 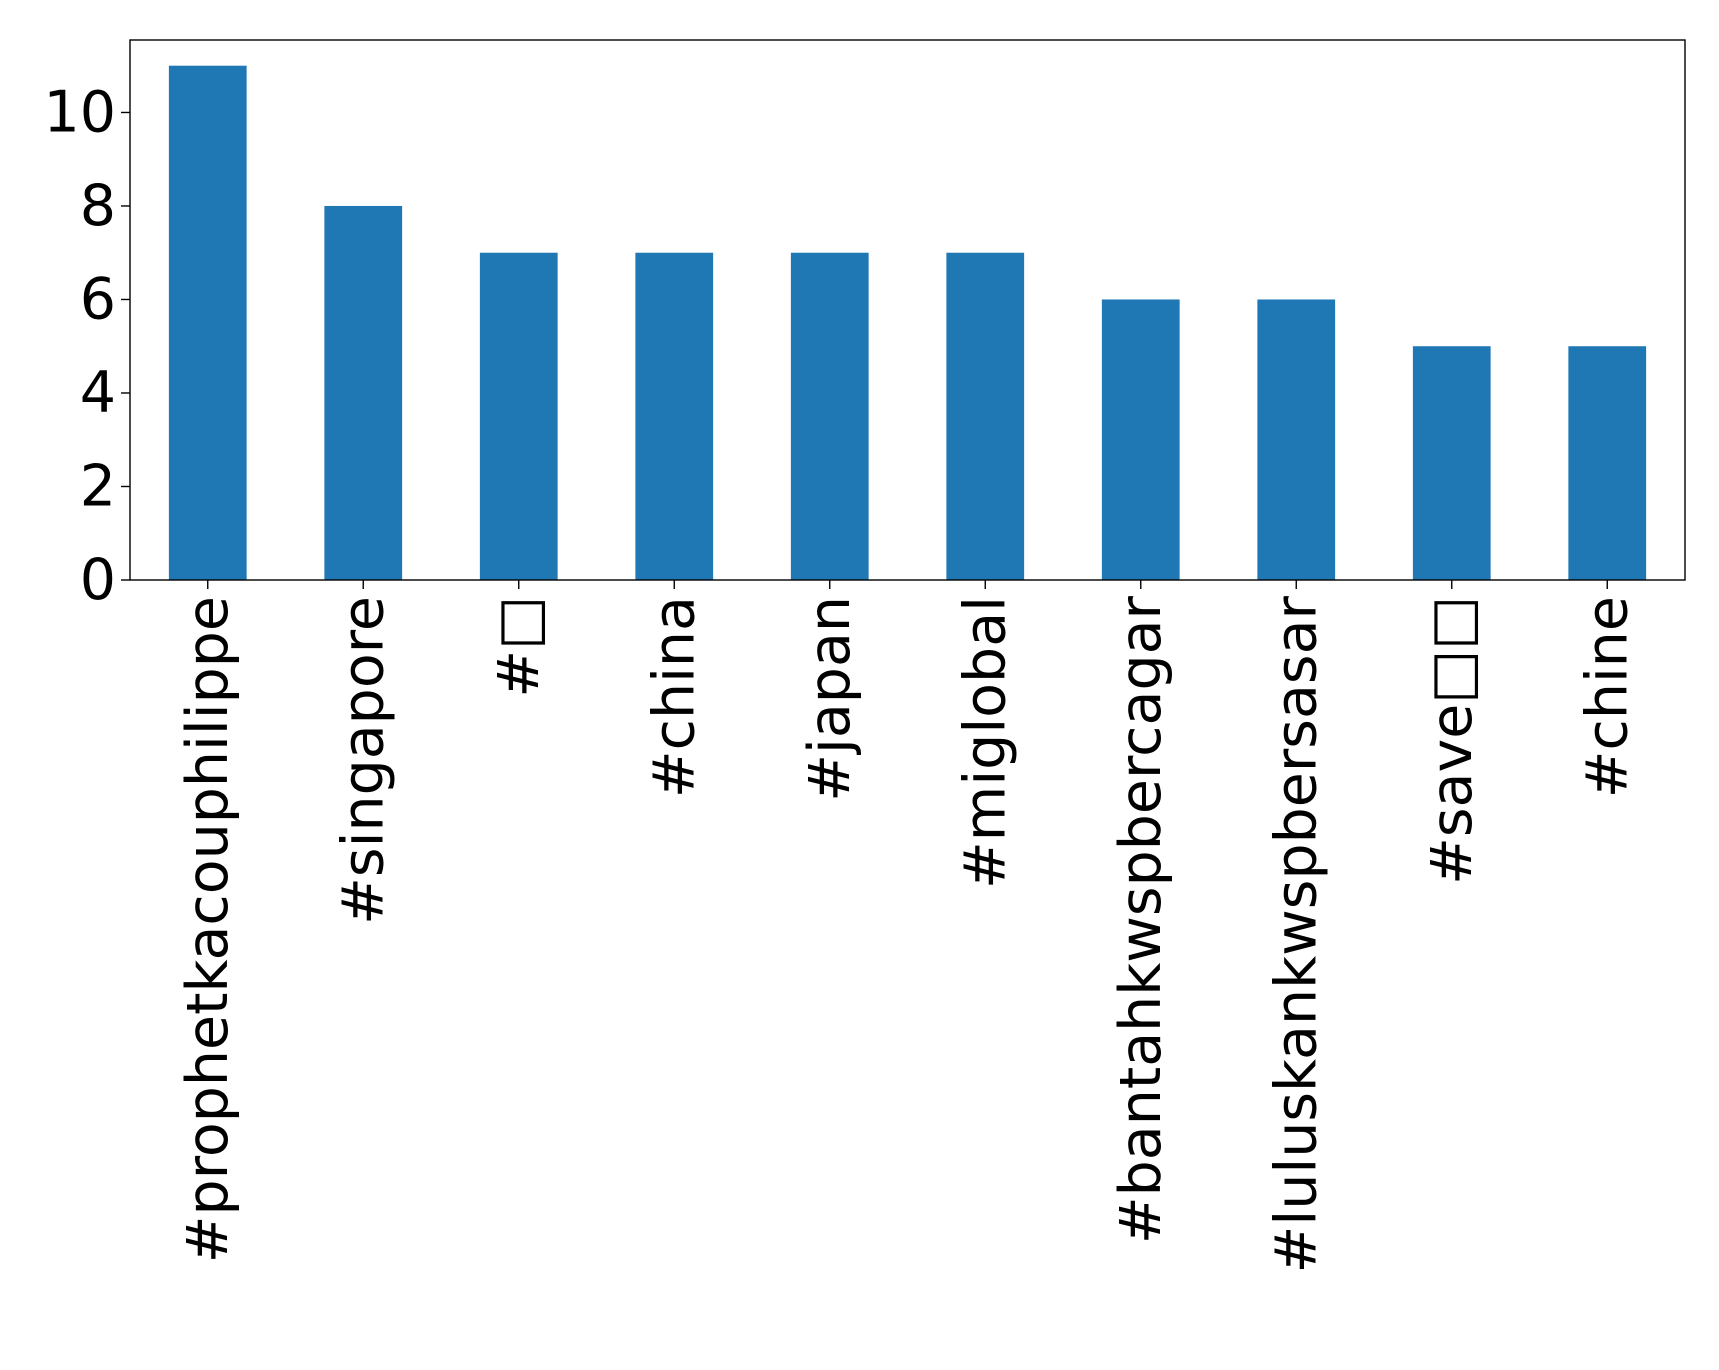 I want to click on x-tick-label: #china, so click(x=674, y=697).